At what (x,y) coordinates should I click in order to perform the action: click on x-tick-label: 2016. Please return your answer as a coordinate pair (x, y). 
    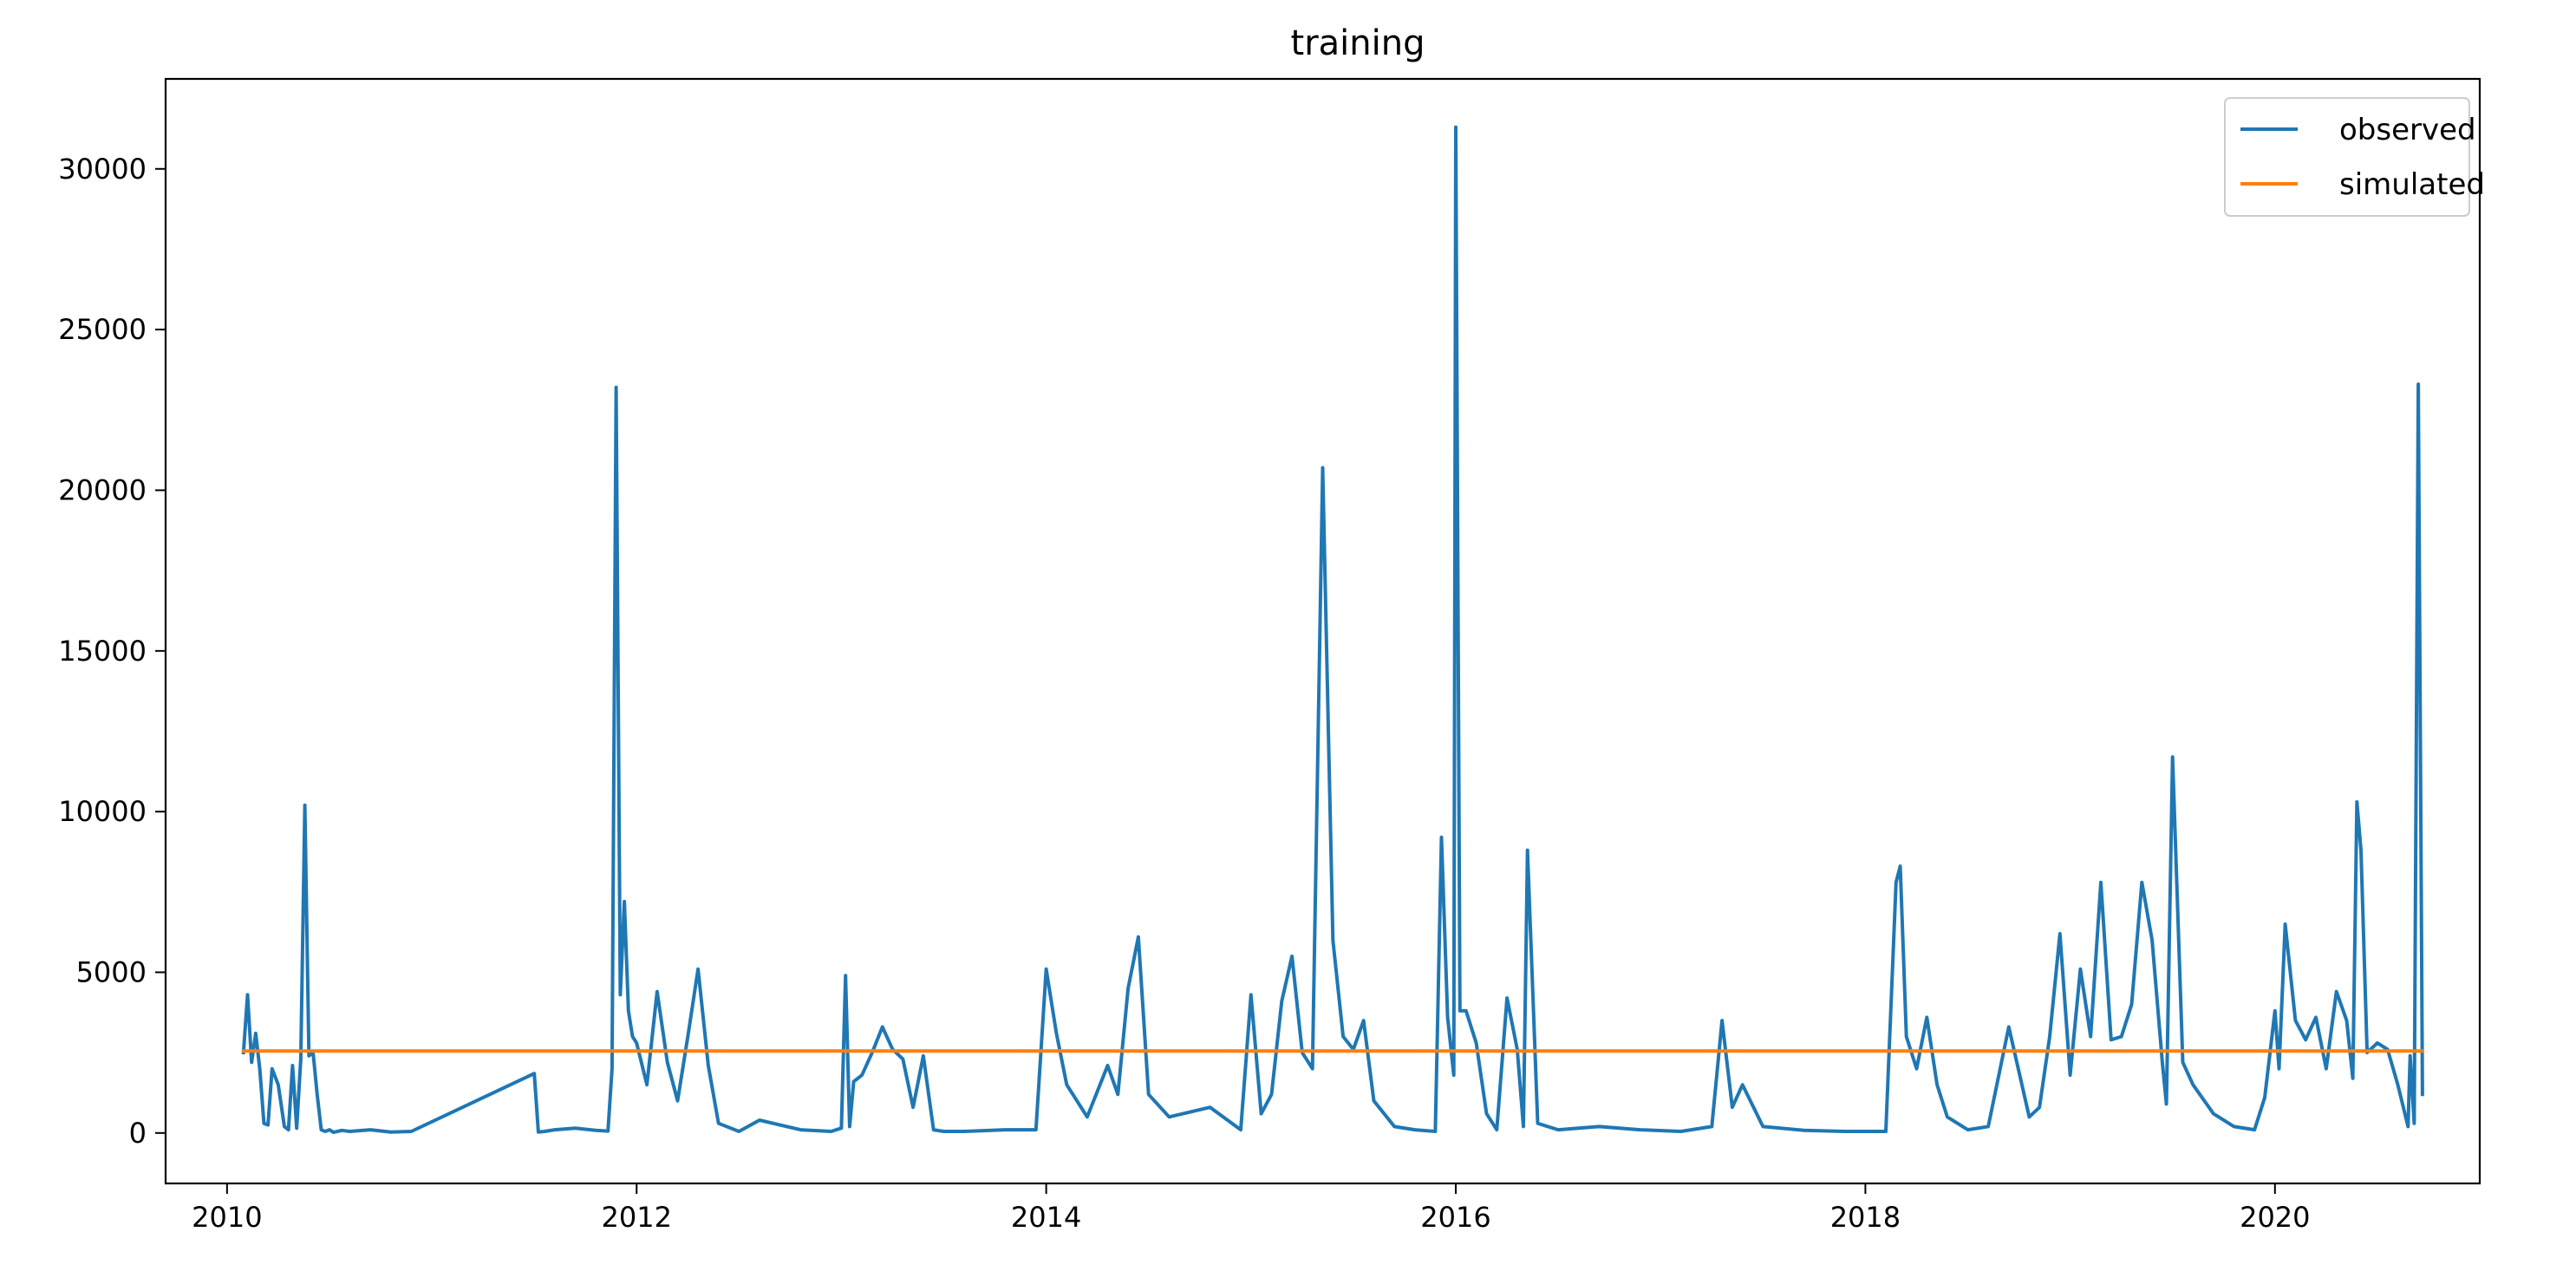
    Looking at the image, I should click on (1455, 1217).